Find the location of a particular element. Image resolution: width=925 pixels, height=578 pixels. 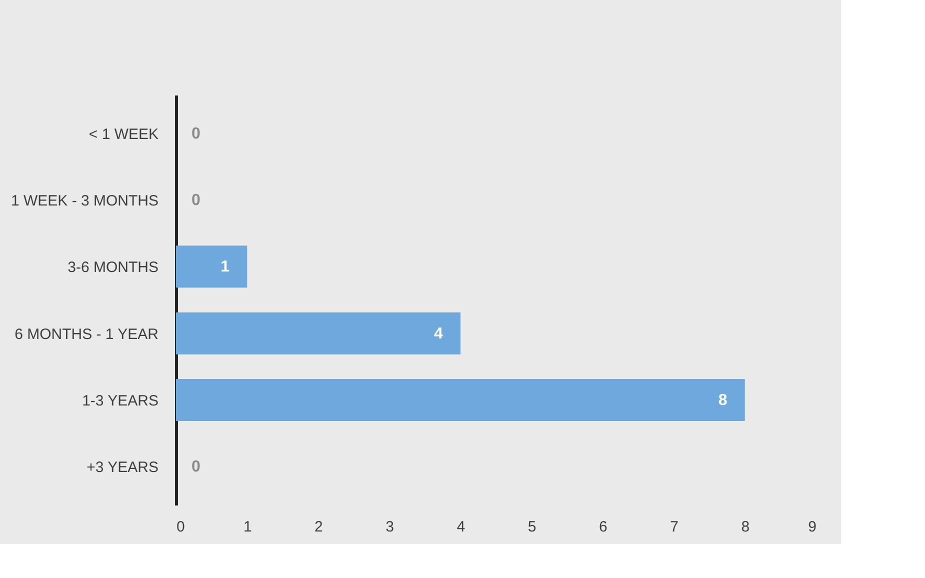

x-tick-label: 1 is located at coordinates (247, 527).